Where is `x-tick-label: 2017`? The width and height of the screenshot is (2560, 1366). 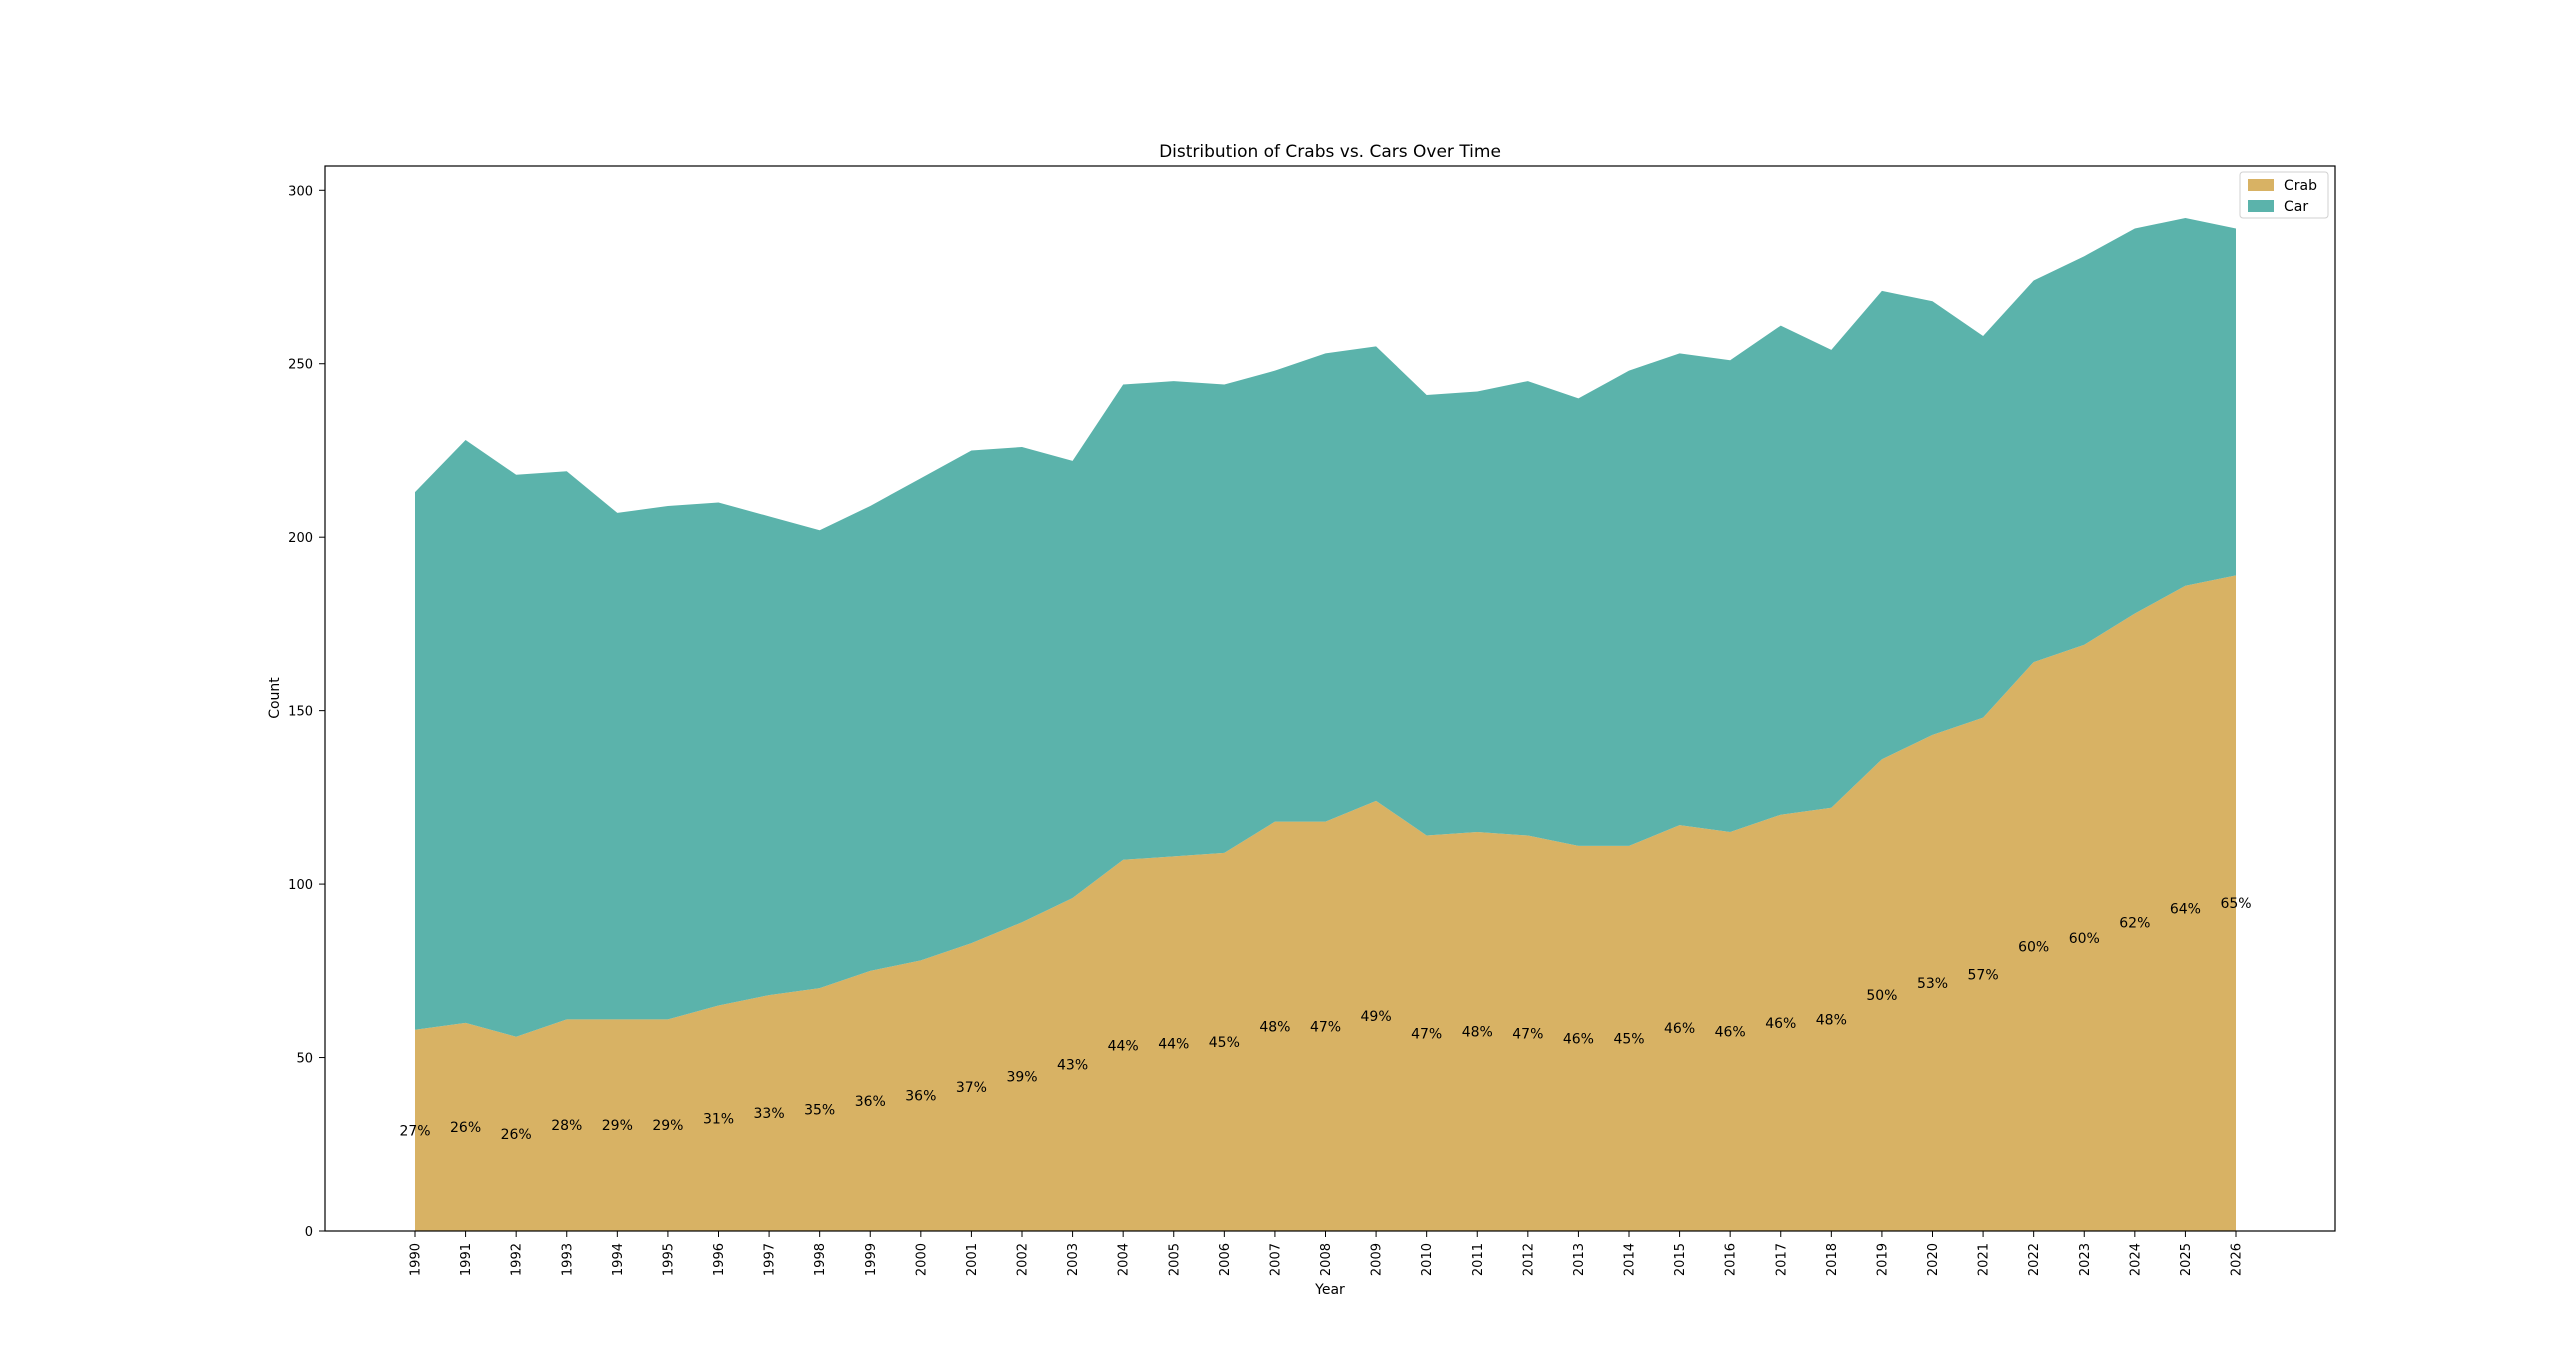
x-tick-label: 2017 is located at coordinates (1781, 1259).